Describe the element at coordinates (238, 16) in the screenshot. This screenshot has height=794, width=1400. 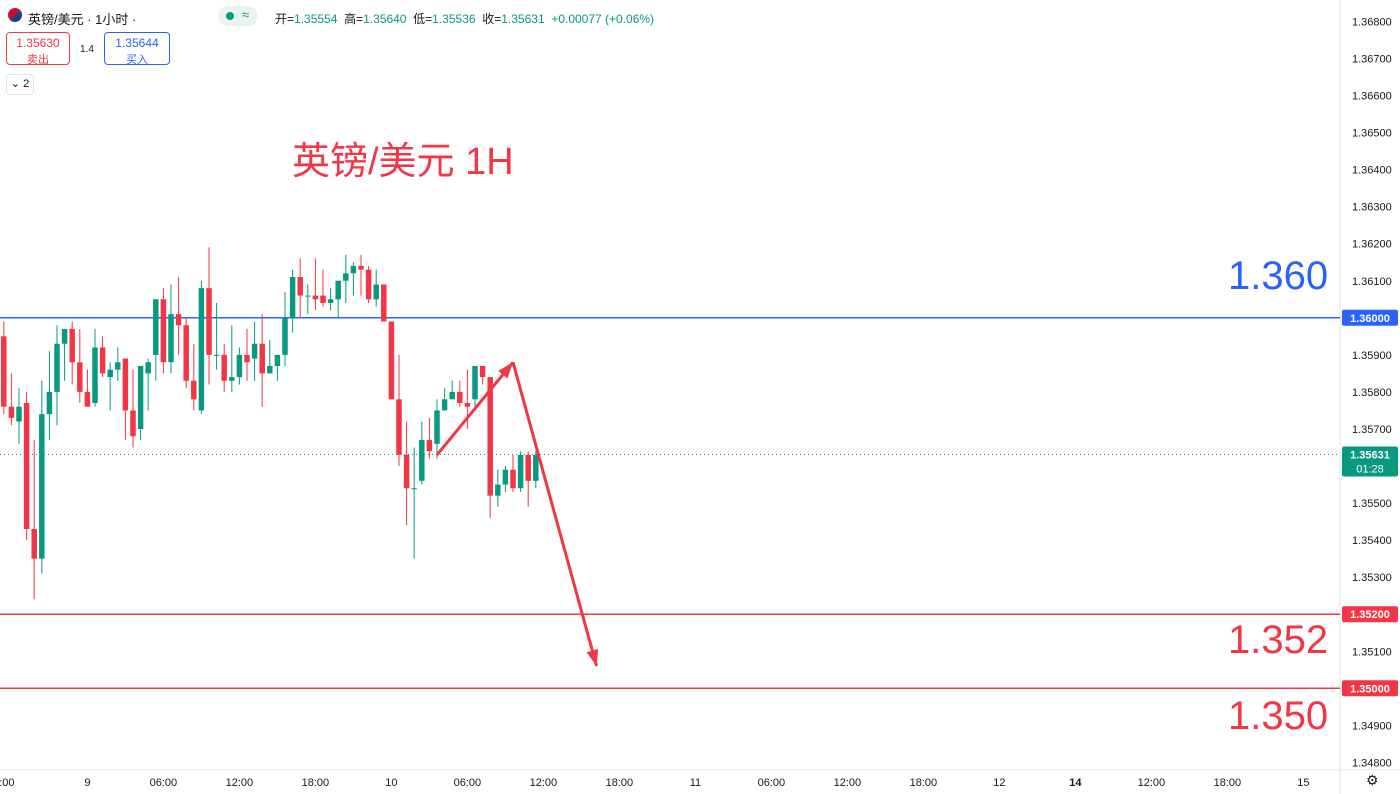
I see `market-status-indicator: ≈` at that location.